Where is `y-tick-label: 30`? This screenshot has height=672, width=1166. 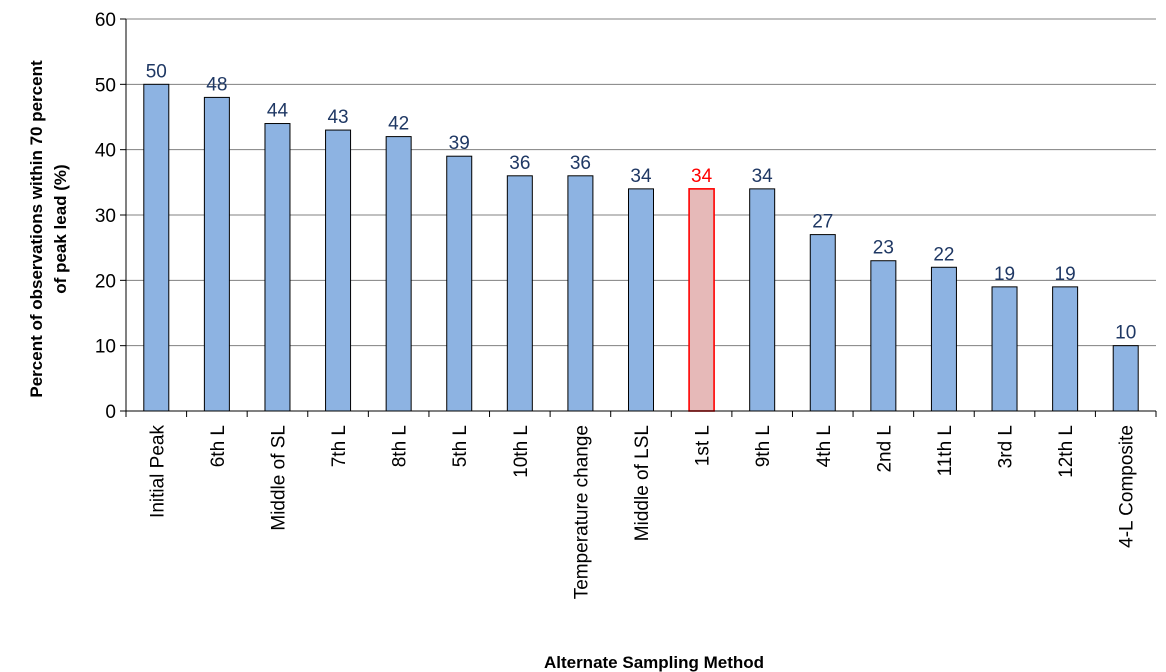 y-tick-label: 30 is located at coordinates (105, 216).